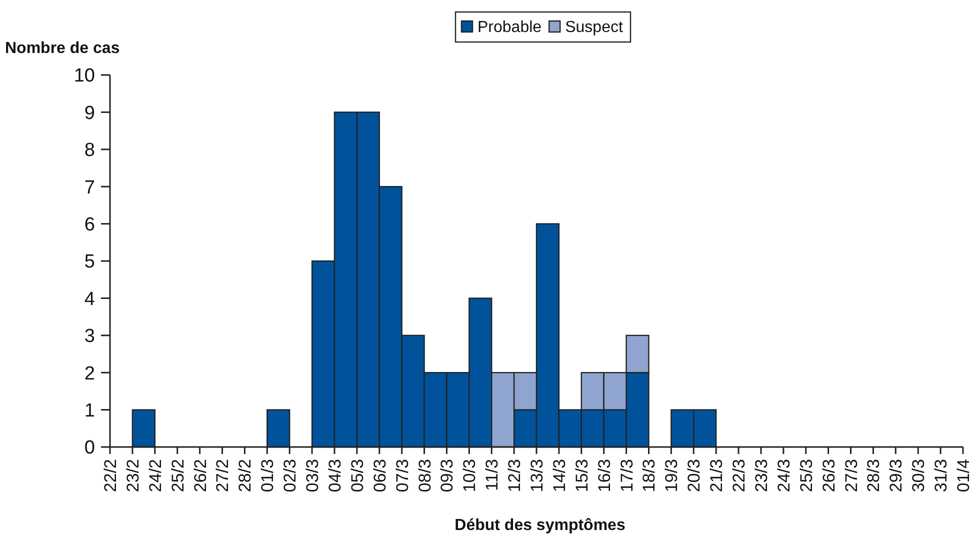  What do you see at coordinates (716, 475) in the screenshot?
I see `x-tick-label: 21/3` at bounding box center [716, 475].